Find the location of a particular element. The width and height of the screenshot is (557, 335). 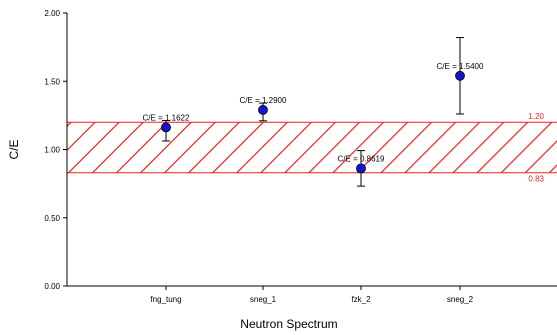

data-point-group: C/E = 1.5400 is located at coordinates (460, 76).